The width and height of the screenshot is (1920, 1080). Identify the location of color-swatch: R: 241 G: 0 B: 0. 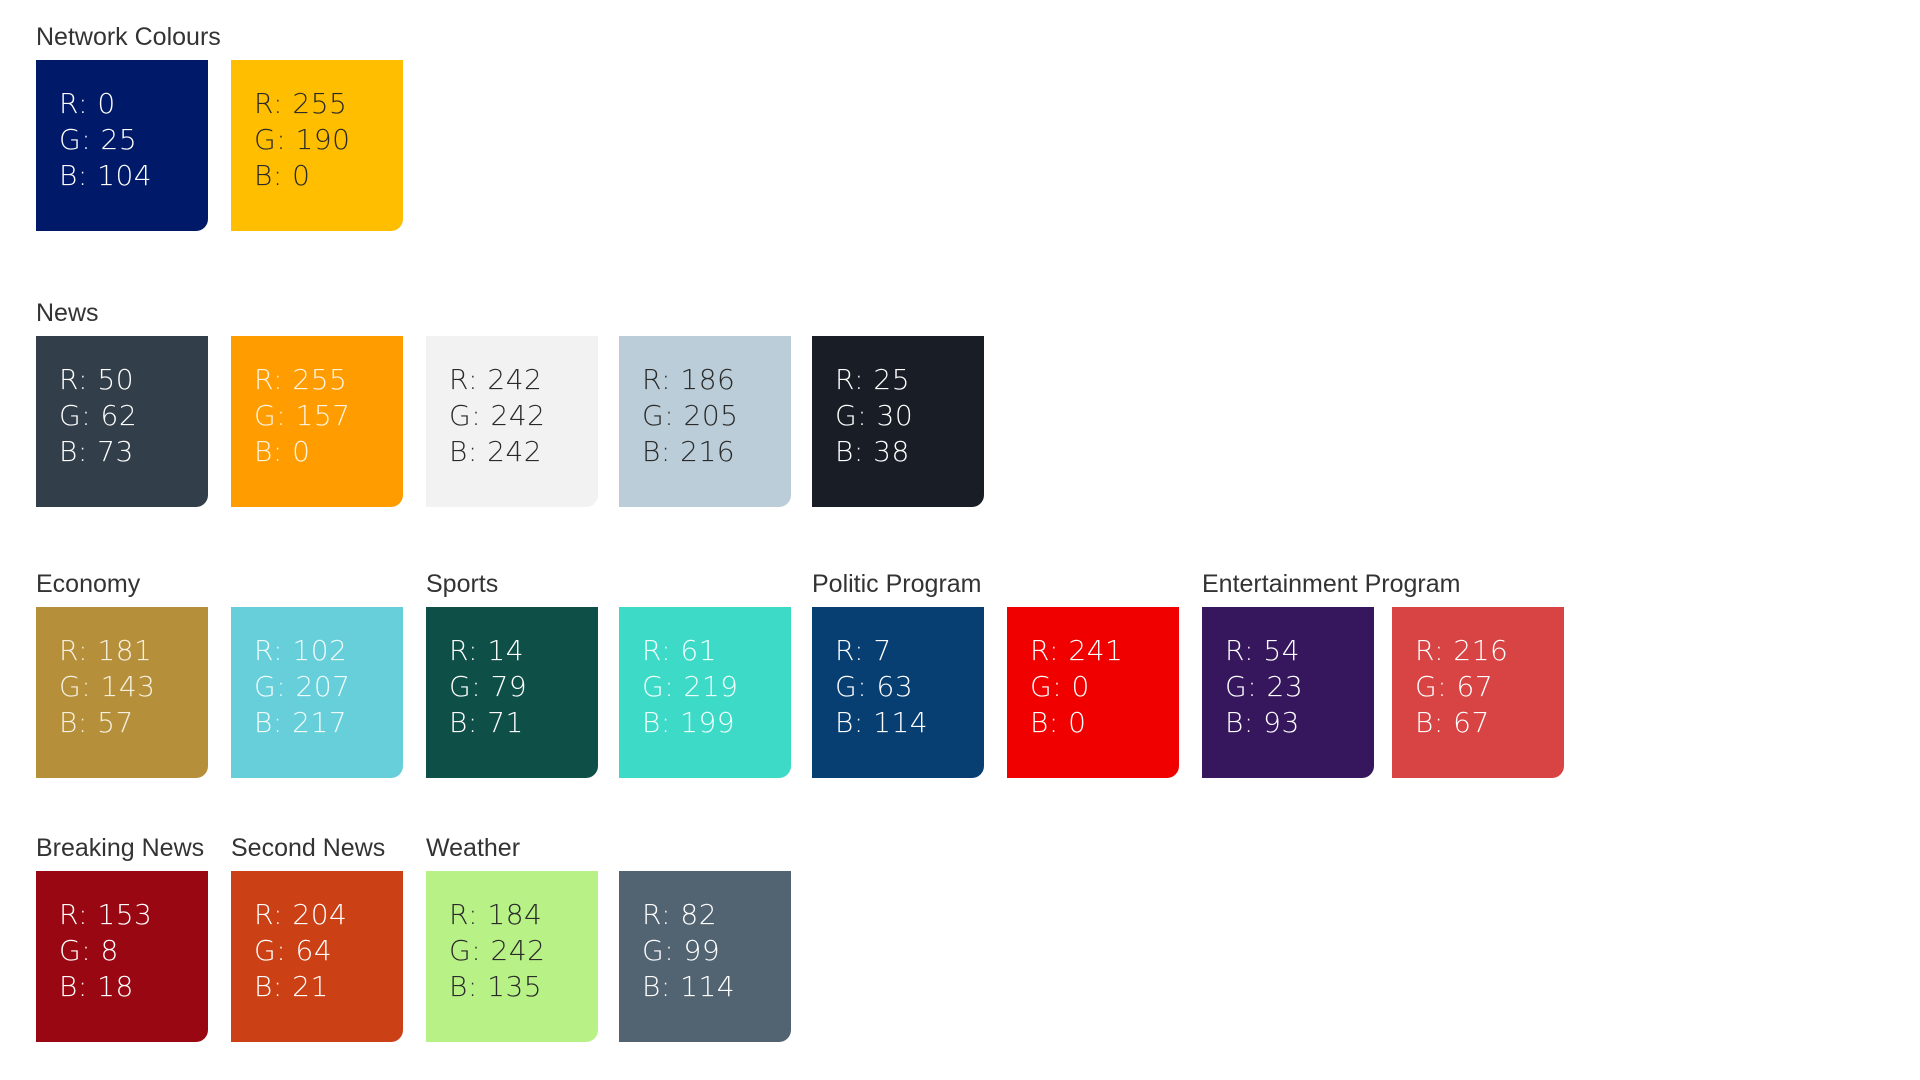
(1093, 692).